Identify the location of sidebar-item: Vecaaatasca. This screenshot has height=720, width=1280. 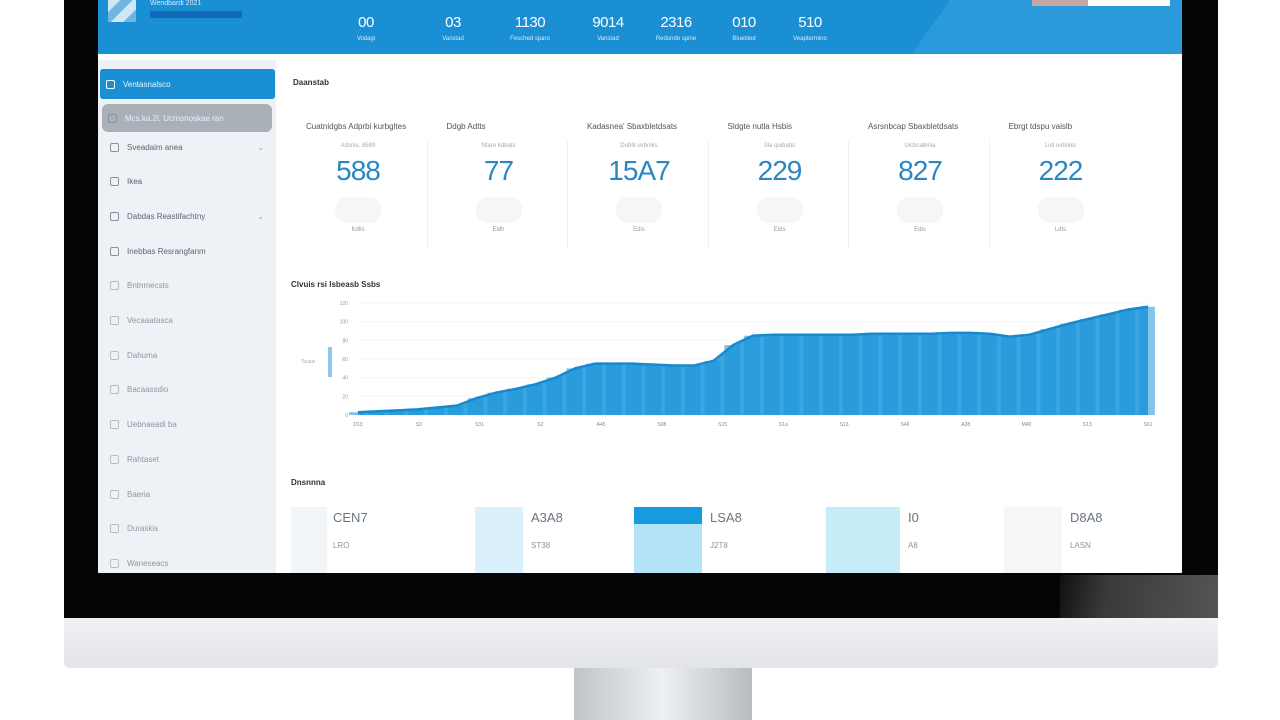
(189, 321).